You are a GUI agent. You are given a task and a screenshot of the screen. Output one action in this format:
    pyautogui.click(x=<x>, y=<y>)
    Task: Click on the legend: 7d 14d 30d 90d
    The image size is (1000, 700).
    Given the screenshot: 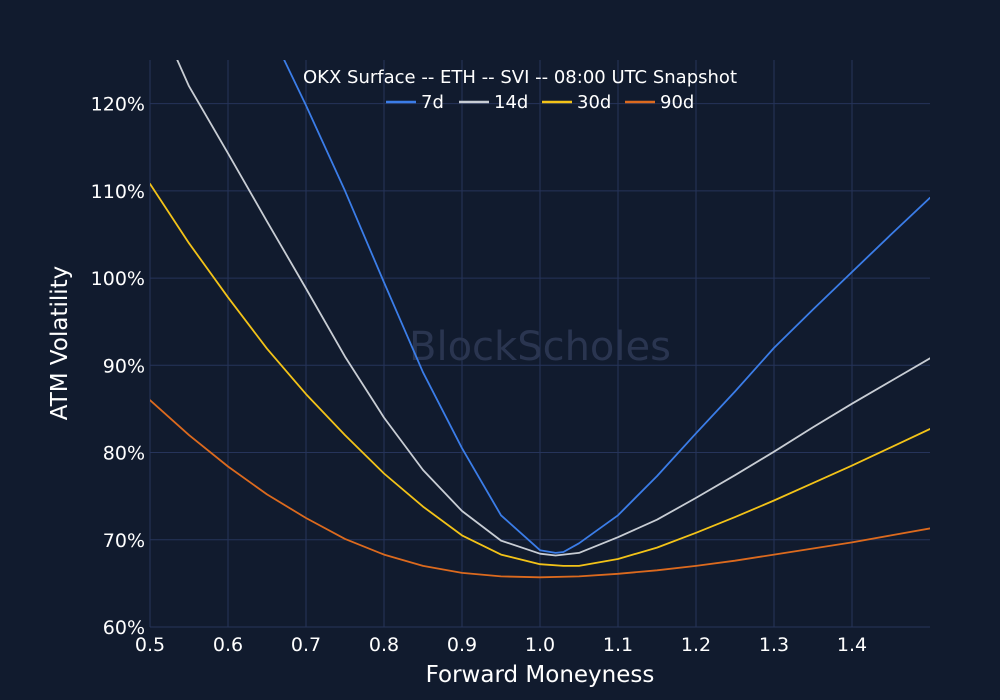 What is the action you would take?
    pyautogui.click(x=540, y=102)
    